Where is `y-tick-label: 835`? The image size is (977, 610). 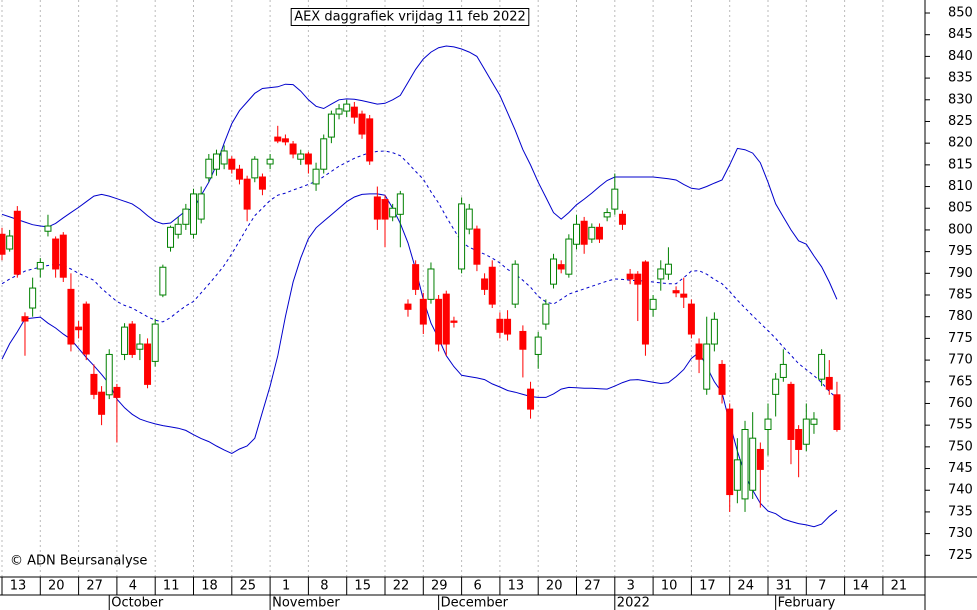
y-tick-label: 835 is located at coordinates (960, 78).